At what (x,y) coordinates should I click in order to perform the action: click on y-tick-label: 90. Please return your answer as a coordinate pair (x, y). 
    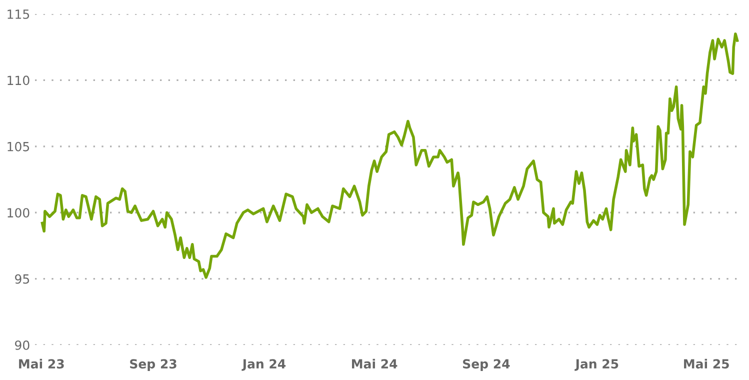
    Looking at the image, I should click on (22, 345).